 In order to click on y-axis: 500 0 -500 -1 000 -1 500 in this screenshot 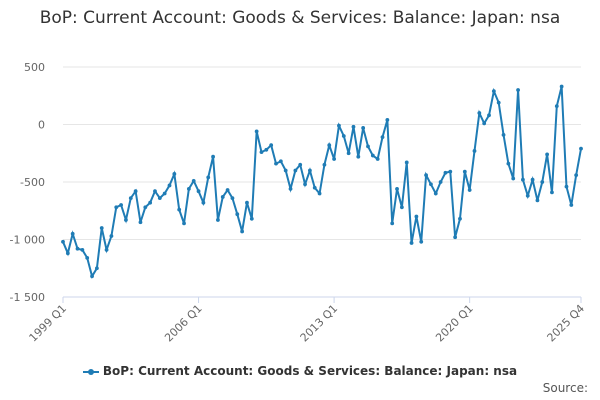, I will do `click(27, 182)`.